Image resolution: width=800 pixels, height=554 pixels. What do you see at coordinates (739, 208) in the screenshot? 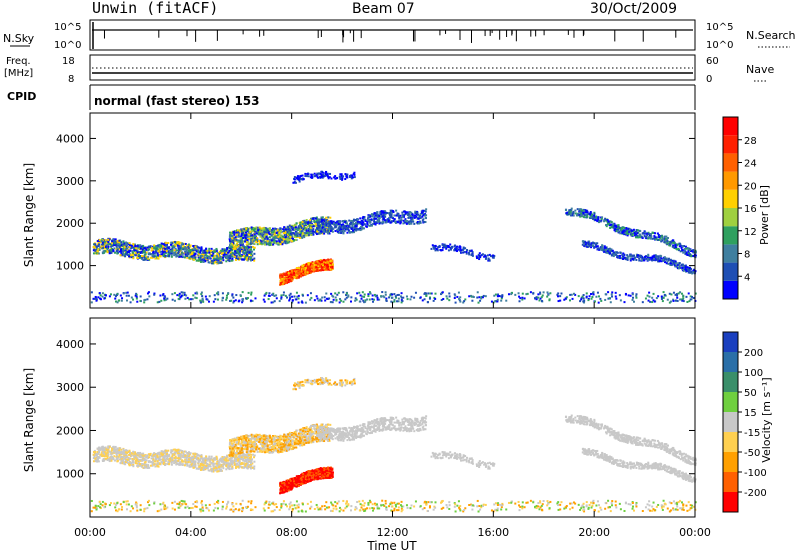
I see `power-colorbar: 4 8 12 16 20 24 28` at bounding box center [739, 208].